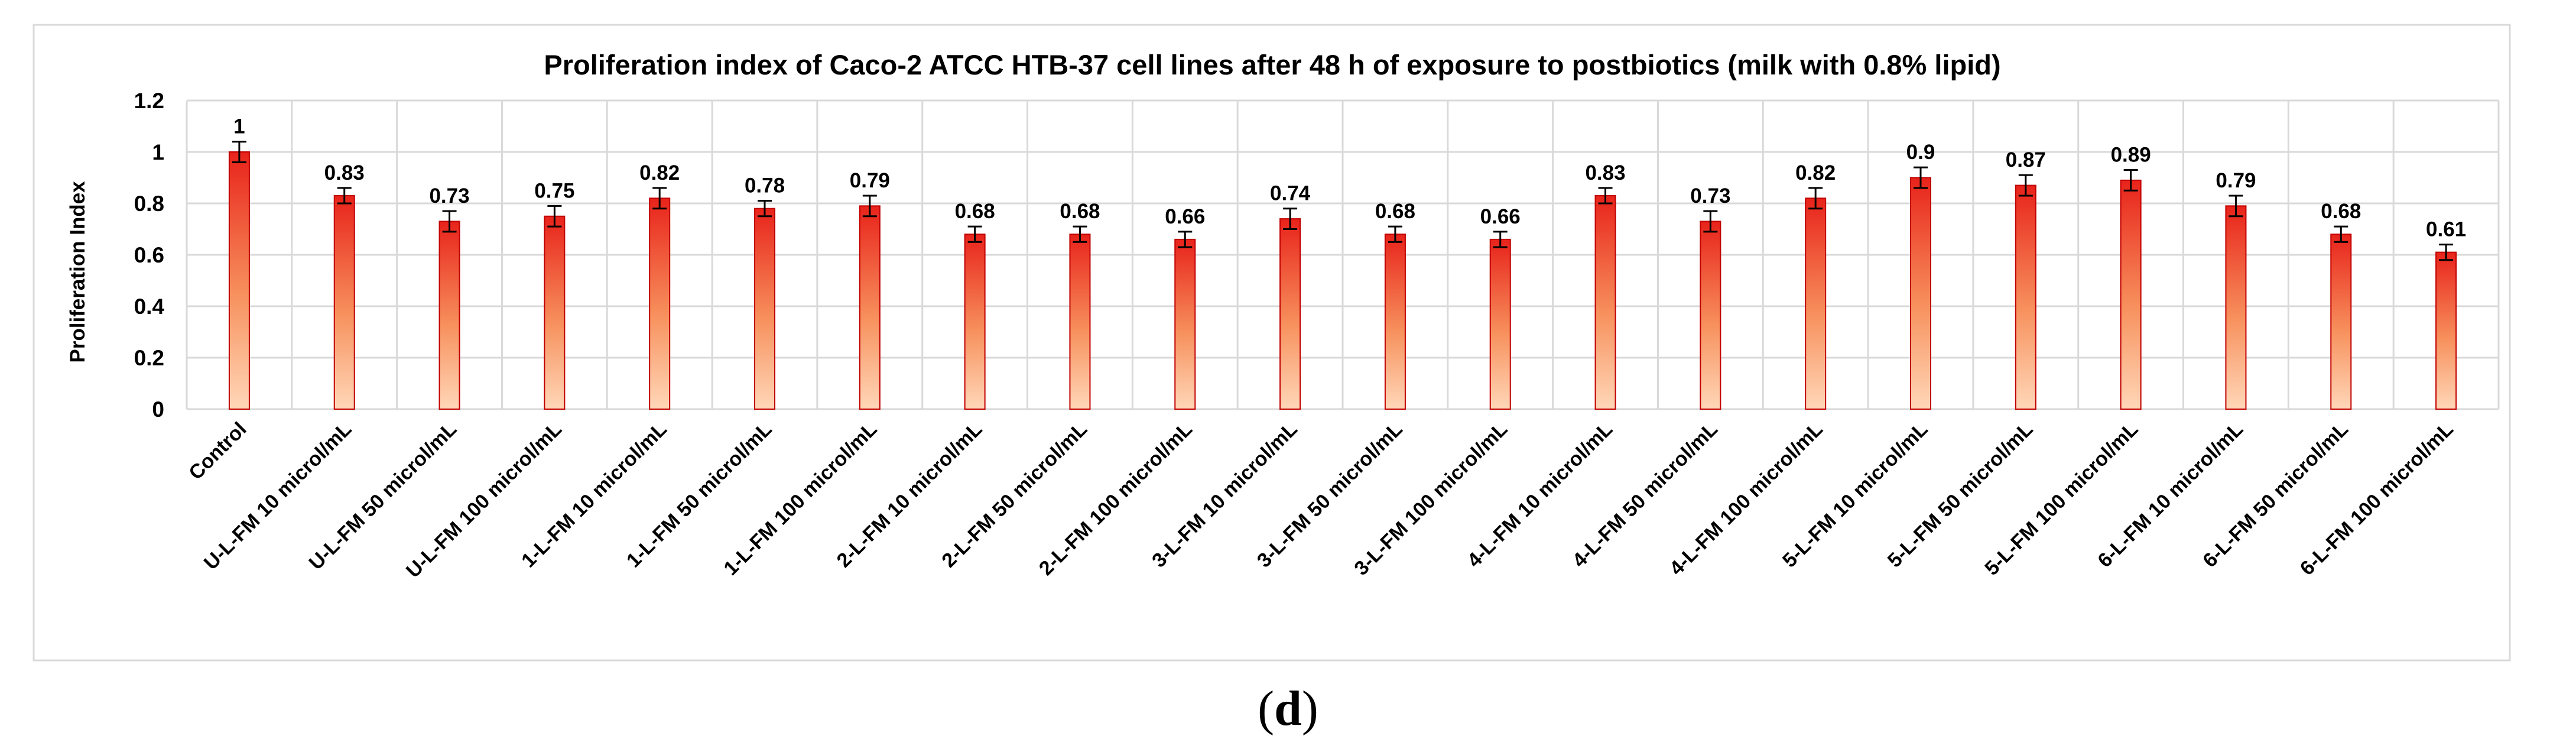  I want to click on figure-caption: (d), so click(1288, 708).